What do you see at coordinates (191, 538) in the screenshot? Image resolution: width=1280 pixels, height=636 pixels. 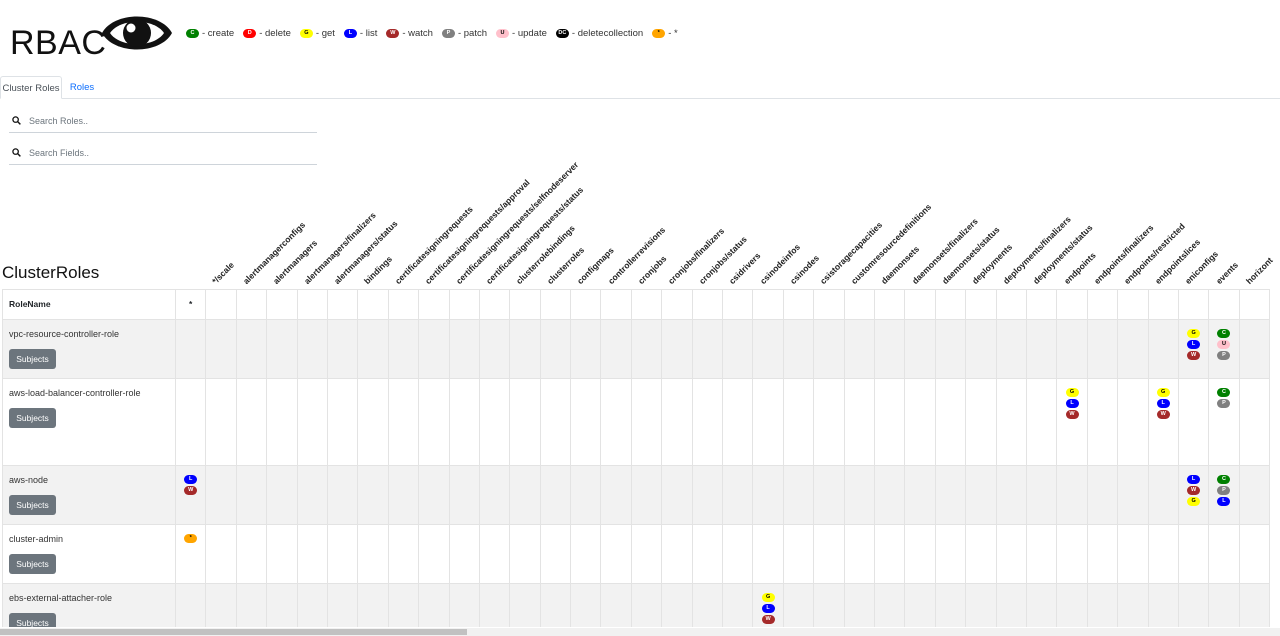 I see `permission-badge: *` at bounding box center [191, 538].